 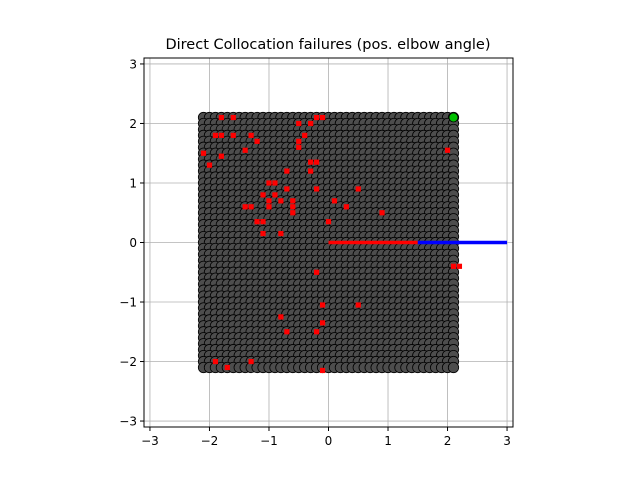 What do you see at coordinates (453, 117) in the screenshot?
I see `goal-point` at bounding box center [453, 117].